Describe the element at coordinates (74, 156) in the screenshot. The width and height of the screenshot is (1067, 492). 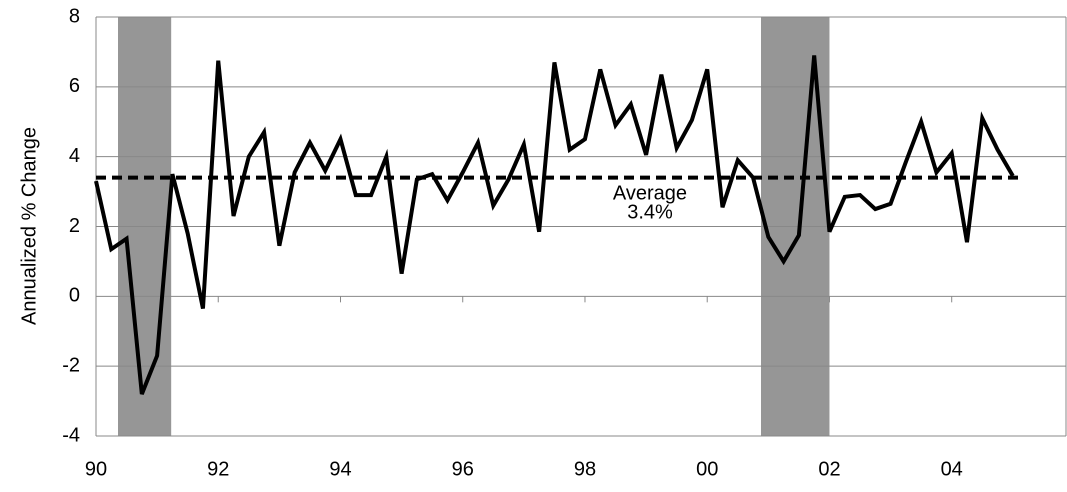
I see `y-tick-label: 4` at that location.